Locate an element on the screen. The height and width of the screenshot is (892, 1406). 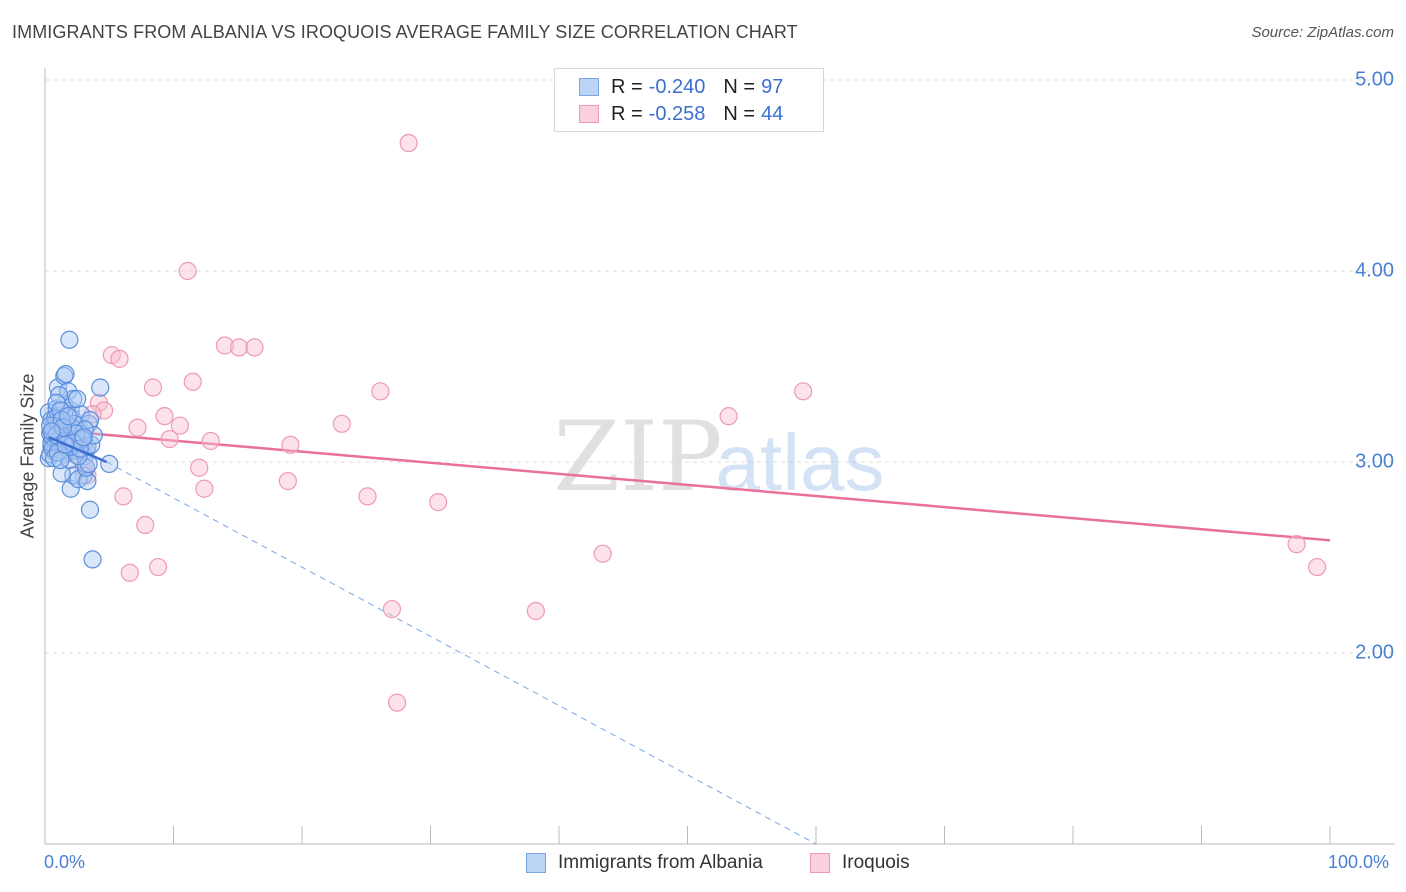
bottom-legend-albania: Immigrants from Albania is located at coordinates (644, 863).